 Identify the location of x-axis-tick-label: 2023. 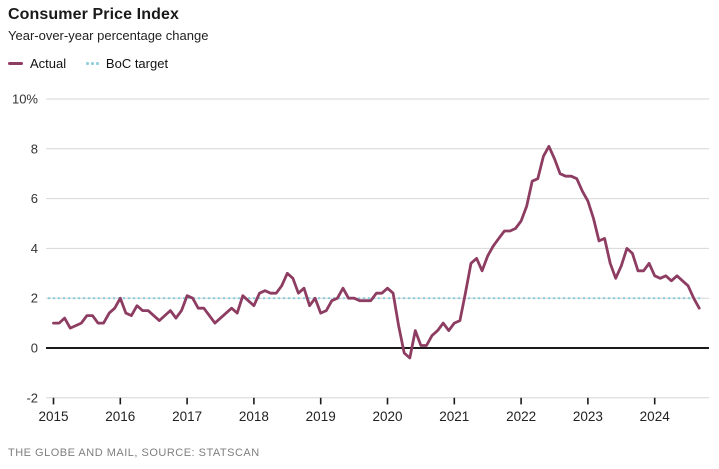
(588, 416).